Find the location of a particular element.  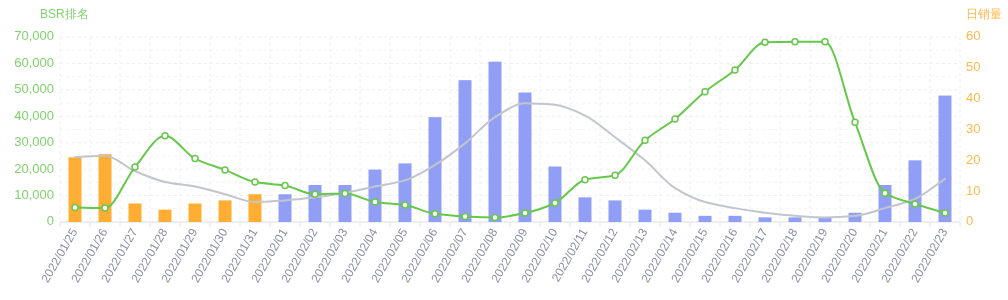

y2-tick-label: 40 is located at coordinates (973, 98).